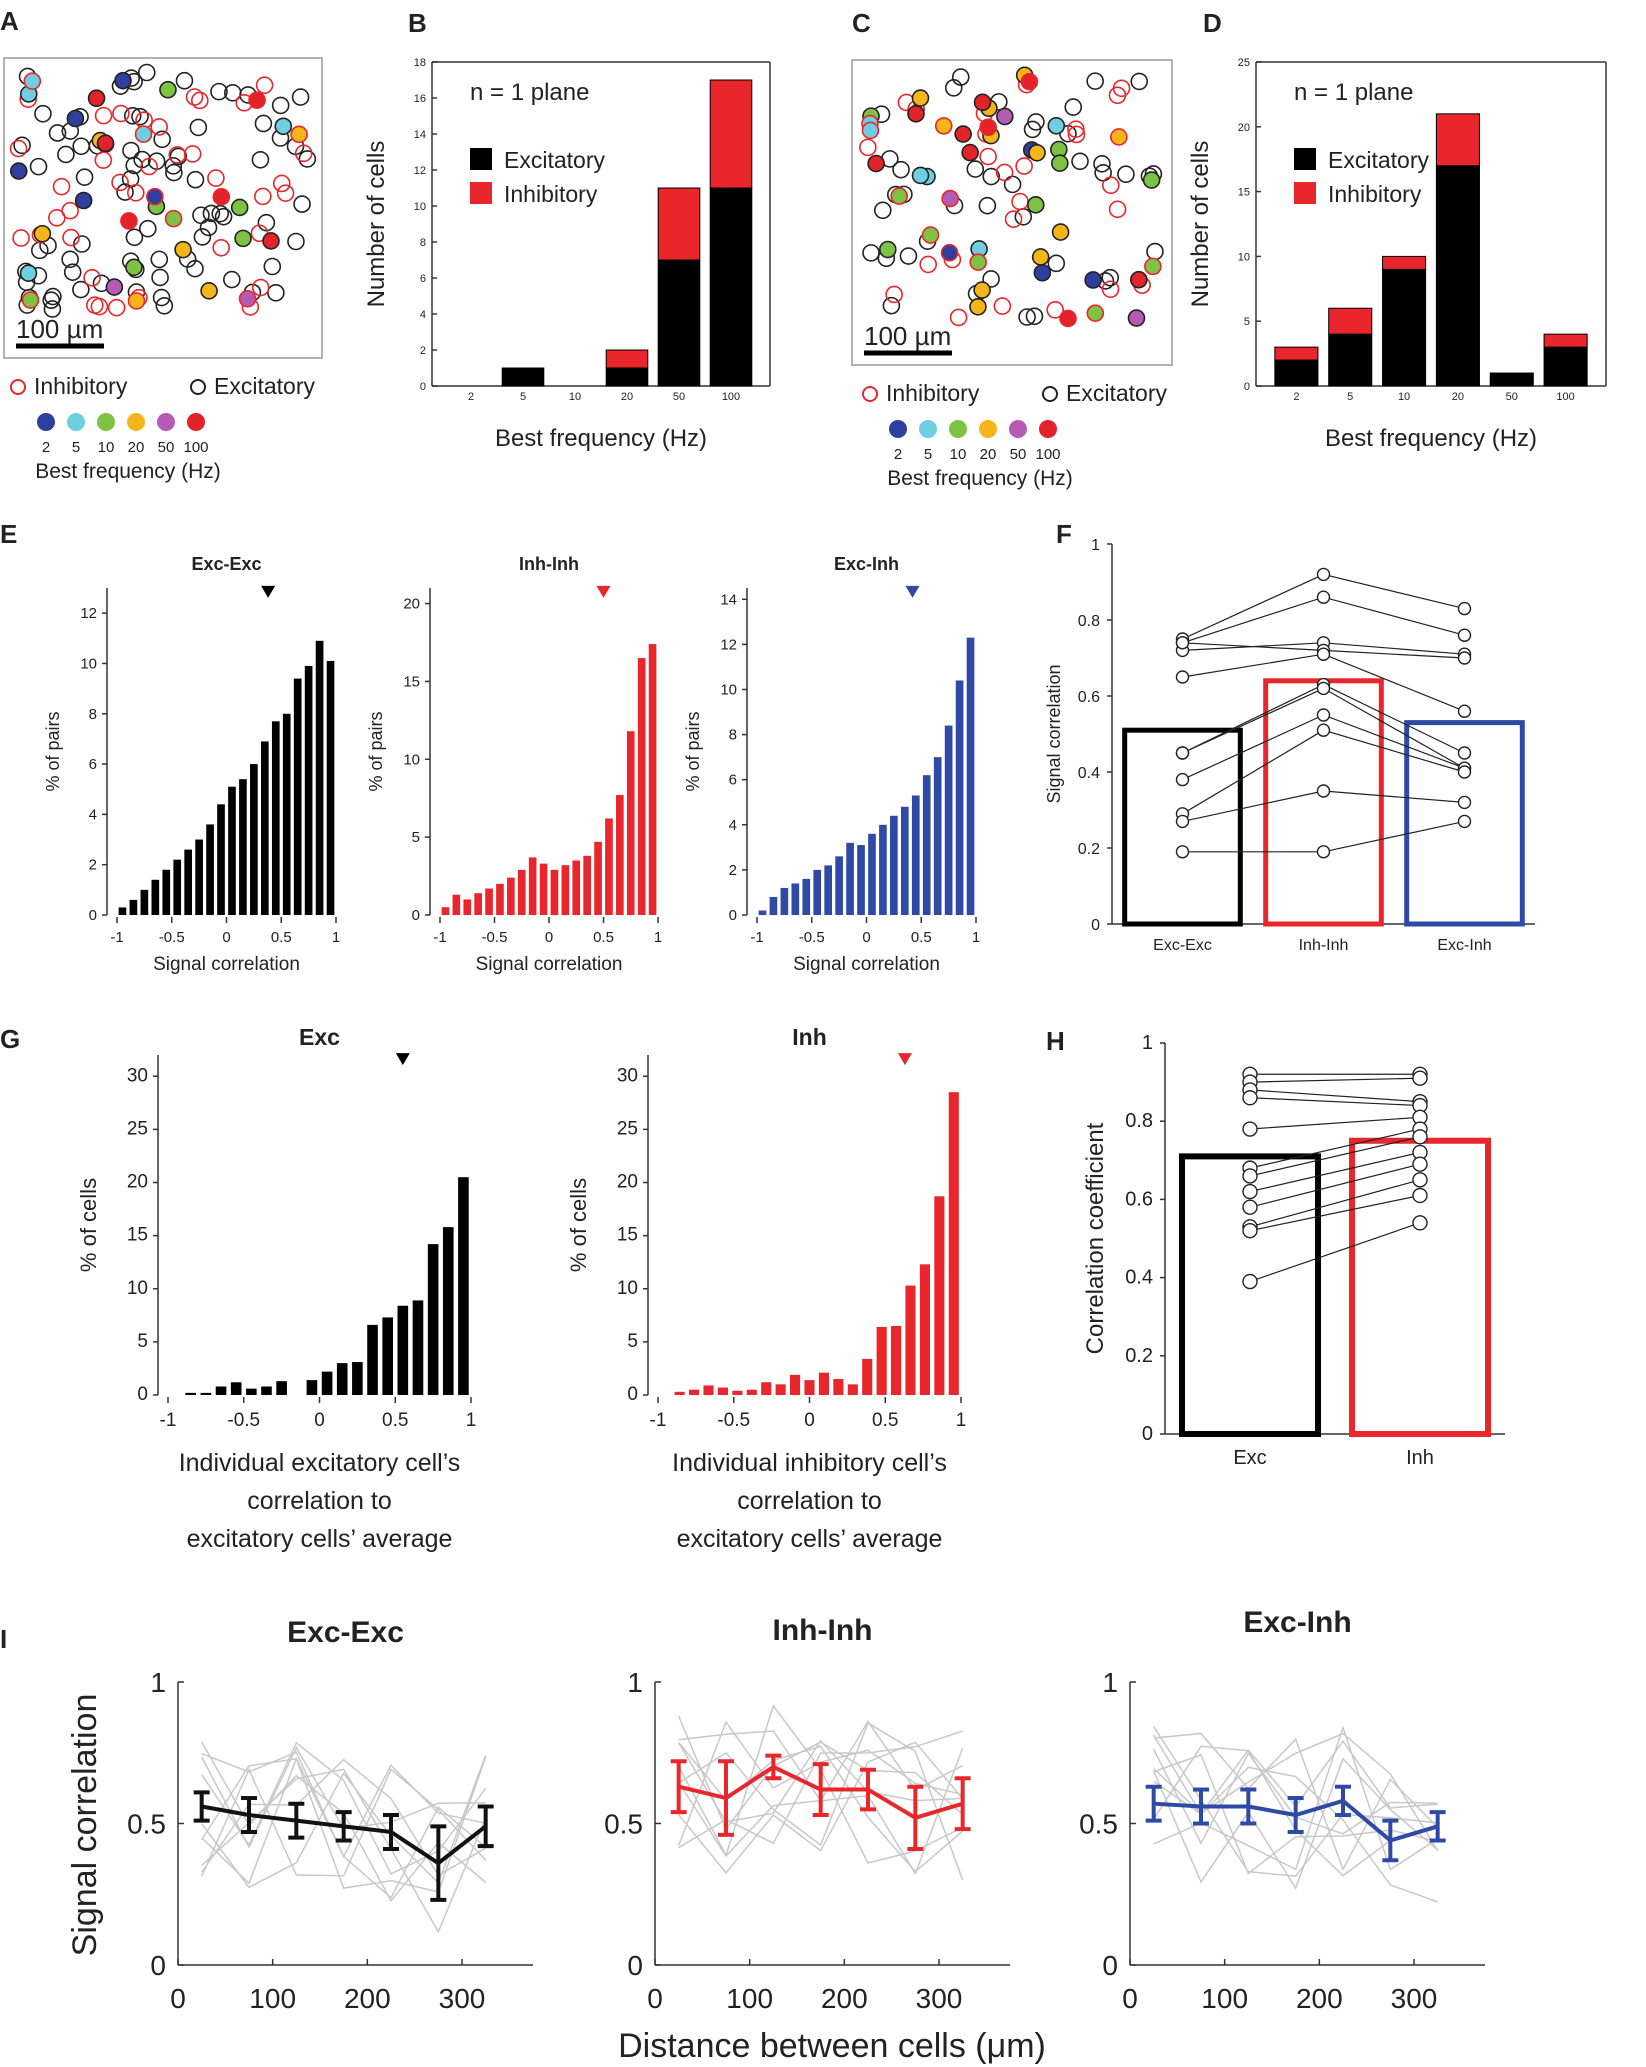 The width and height of the screenshot is (1646, 2067). Describe the element at coordinates (18, 387) in the screenshot. I see `legend-inhibitory-marker` at that location.